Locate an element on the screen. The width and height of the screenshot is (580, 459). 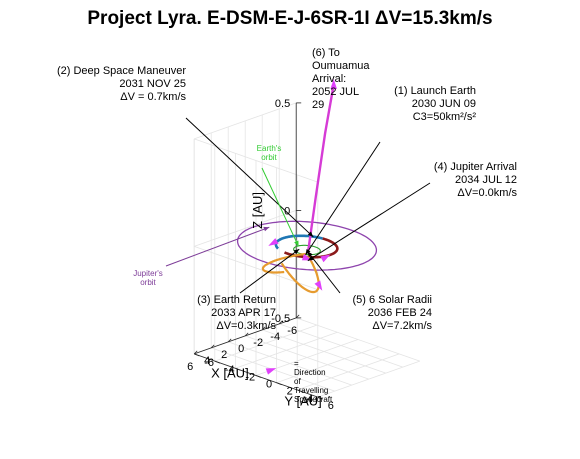
y-tick-label: -6 is located at coordinates (209, 363).